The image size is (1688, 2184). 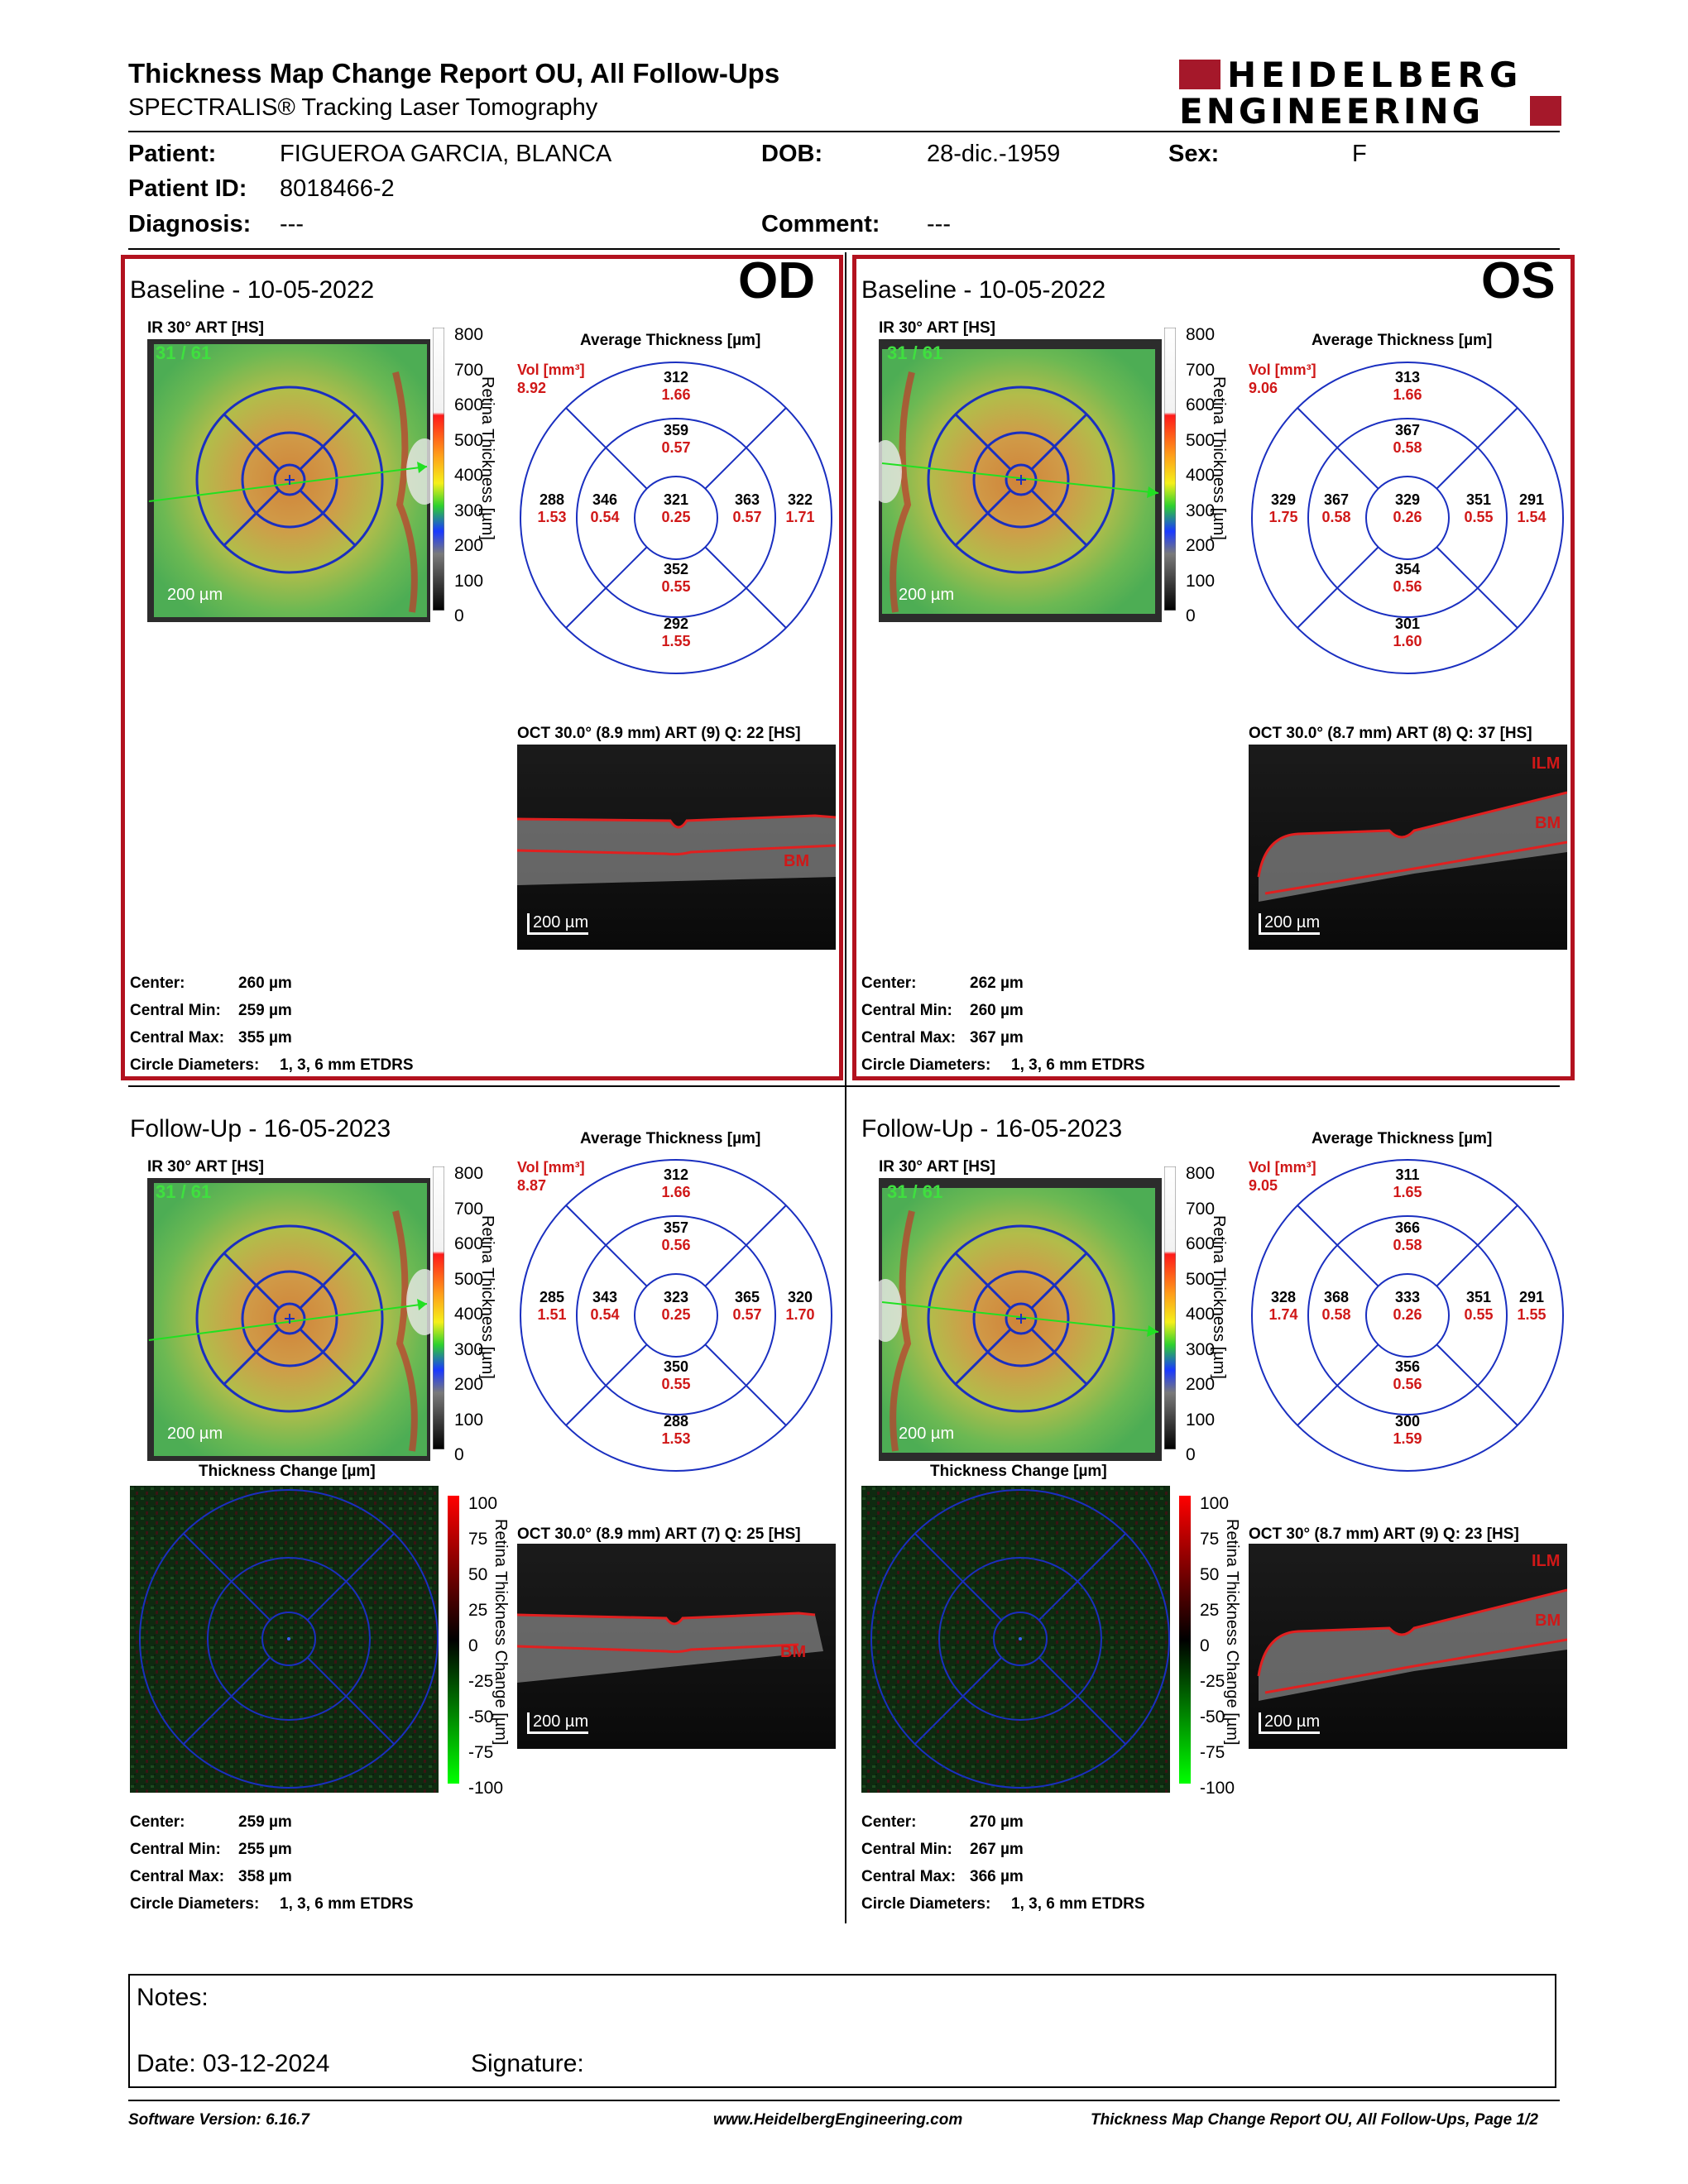 I want to click on patient-label: Patient:, so click(x=172, y=154).